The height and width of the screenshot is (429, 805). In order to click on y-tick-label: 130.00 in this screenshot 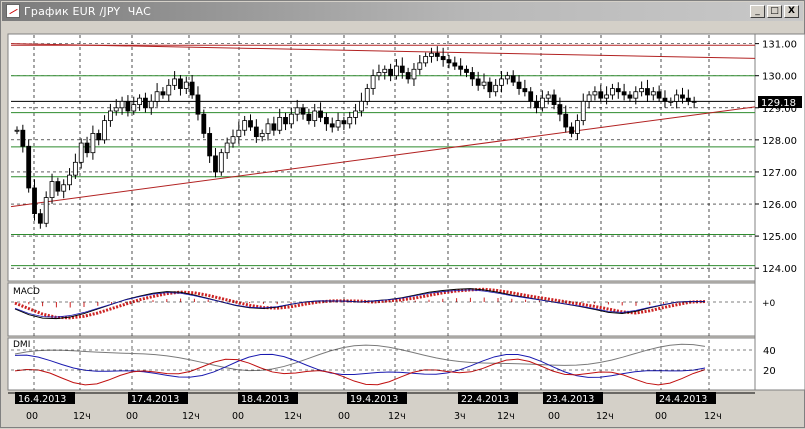, I will do `click(779, 77)`.